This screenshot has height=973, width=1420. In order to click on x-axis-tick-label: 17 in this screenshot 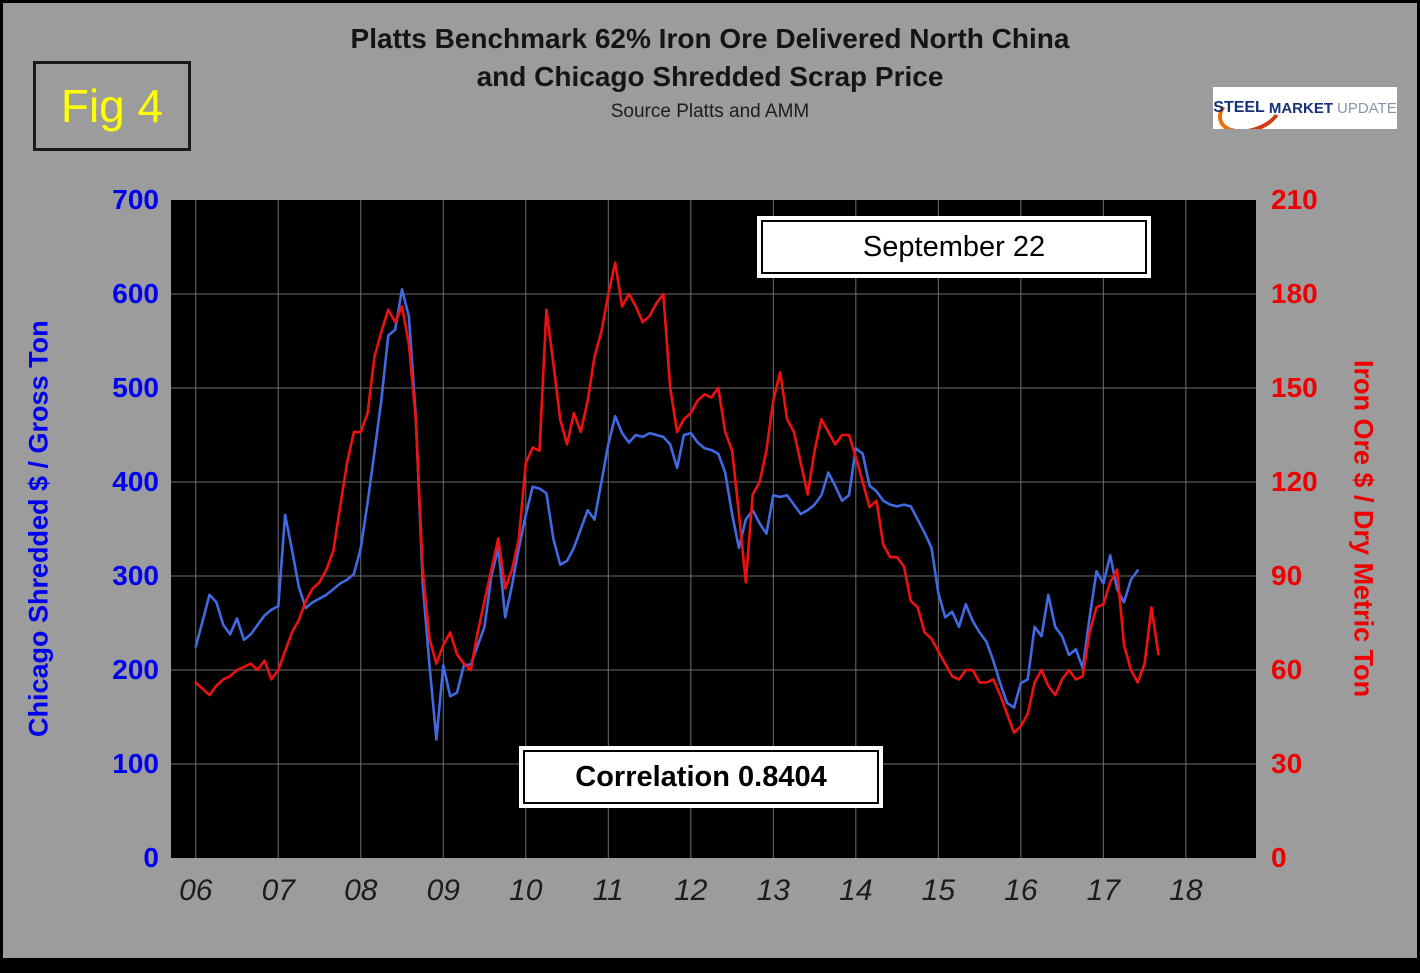, I will do `click(1103, 890)`.